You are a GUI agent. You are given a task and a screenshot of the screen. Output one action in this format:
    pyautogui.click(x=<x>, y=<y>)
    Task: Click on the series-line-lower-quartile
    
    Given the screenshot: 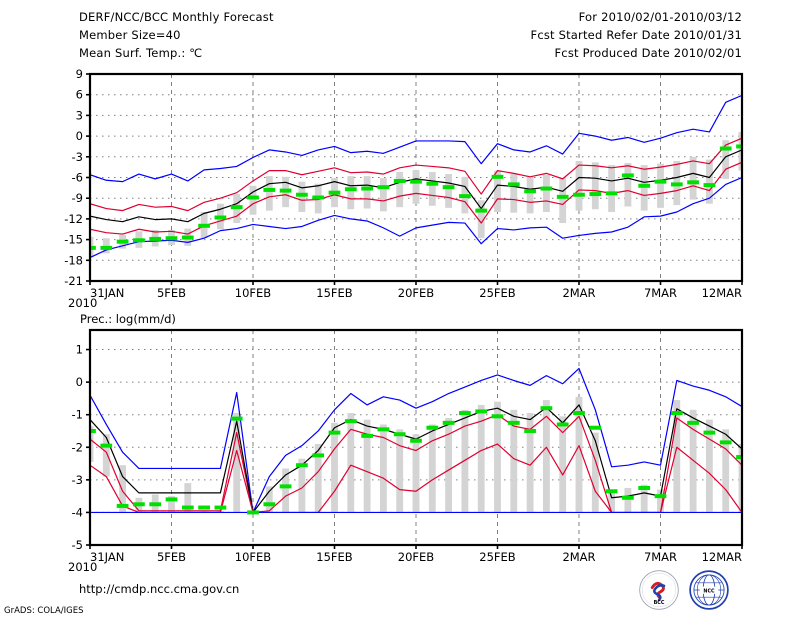 What is the action you would take?
    pyautogui.click(x=416, y=198)
    